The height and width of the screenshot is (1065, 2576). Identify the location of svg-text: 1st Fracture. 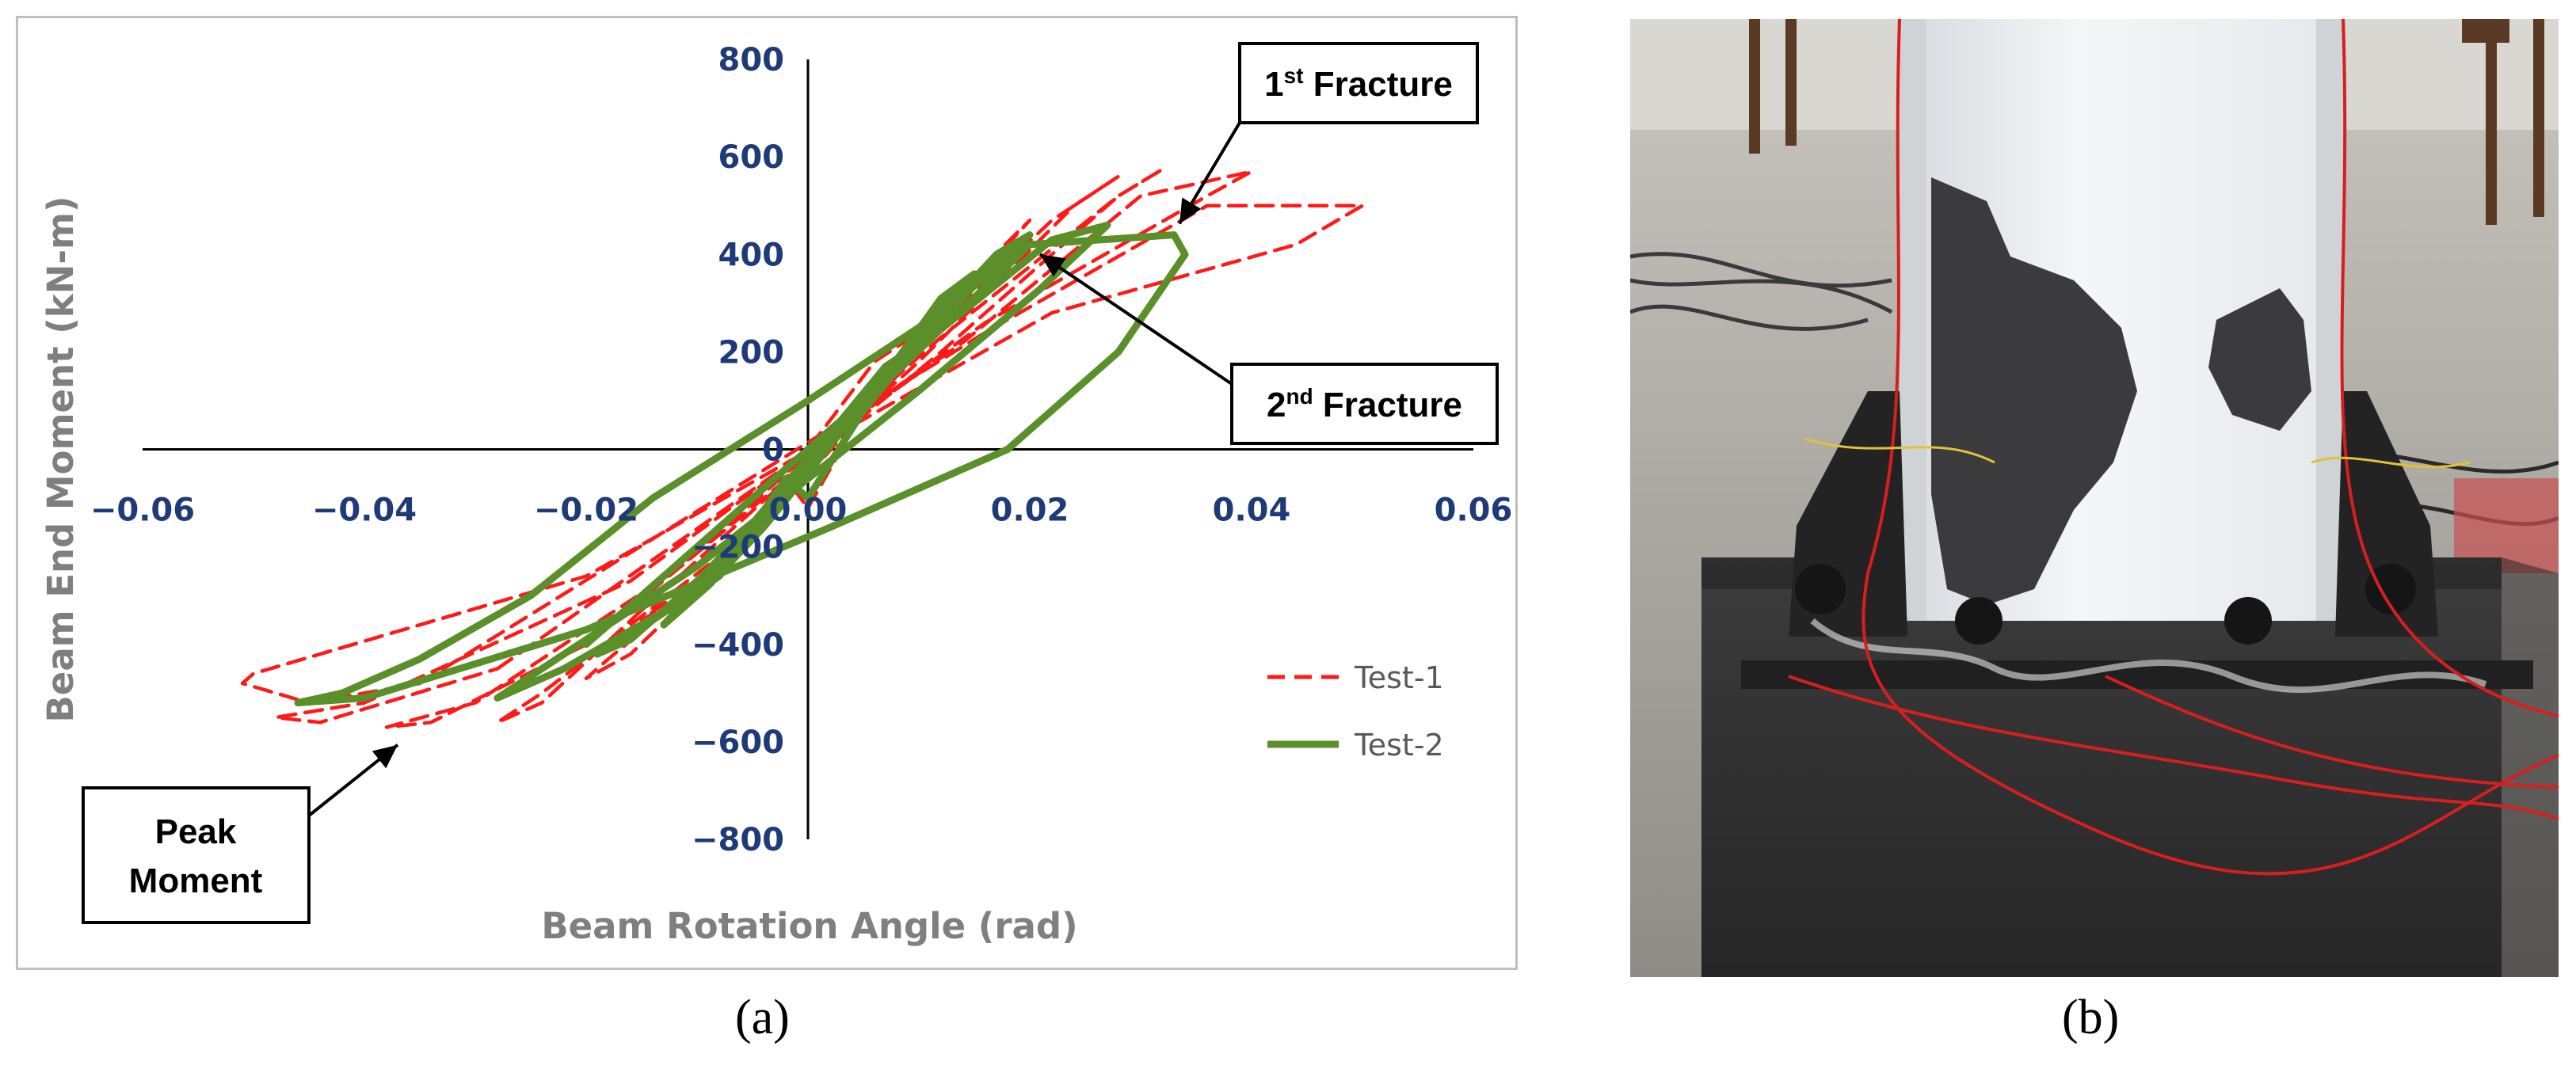
(1359, 83).